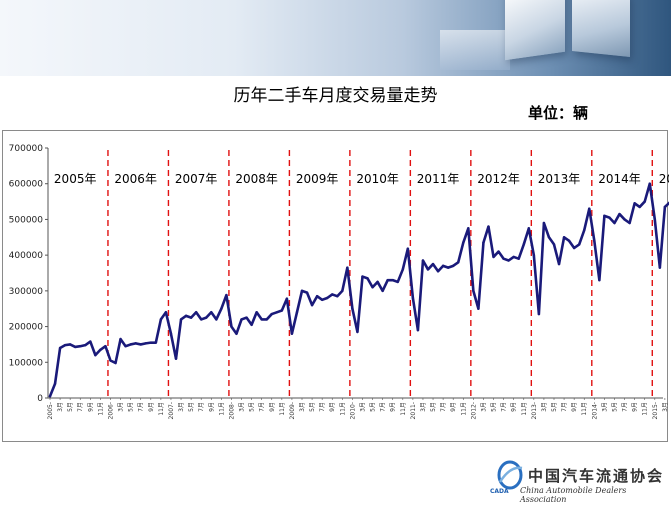 The height and width of the screenshot is (505, 671). What do you see at coordinates (377, 179) in the screenshot?
I see `year-label: 2010年` at bounding box center [377, 179].